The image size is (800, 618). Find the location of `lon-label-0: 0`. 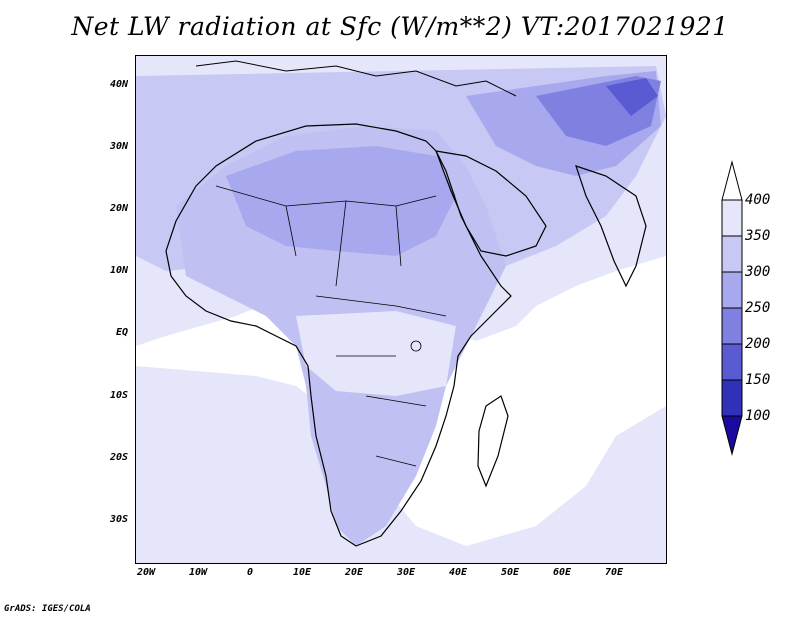

lon-label-0: 0 is located at coordinates (250, 572).